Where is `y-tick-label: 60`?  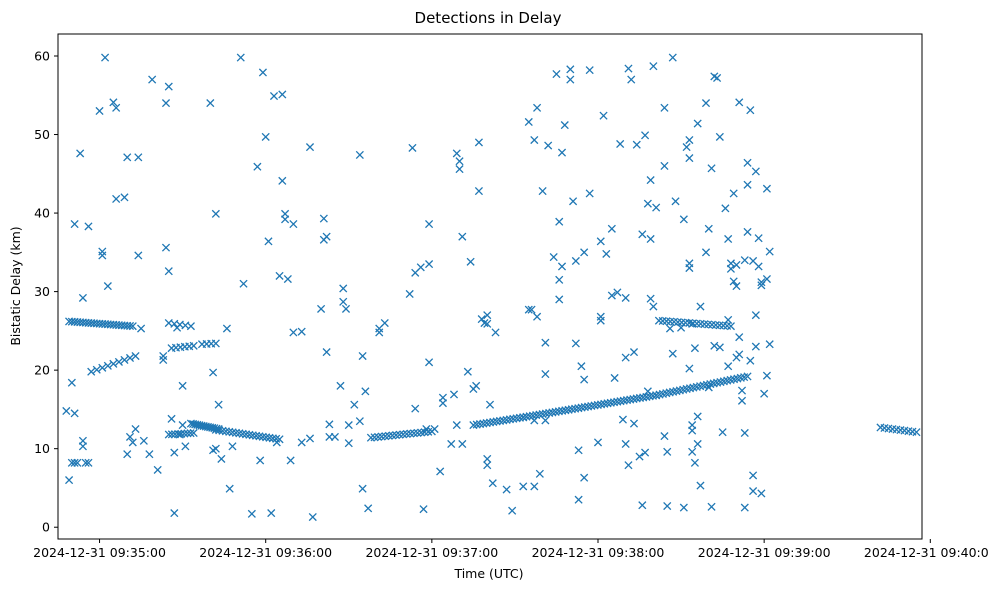
y-tick-label: 60 is located at coordinates (42, 55).